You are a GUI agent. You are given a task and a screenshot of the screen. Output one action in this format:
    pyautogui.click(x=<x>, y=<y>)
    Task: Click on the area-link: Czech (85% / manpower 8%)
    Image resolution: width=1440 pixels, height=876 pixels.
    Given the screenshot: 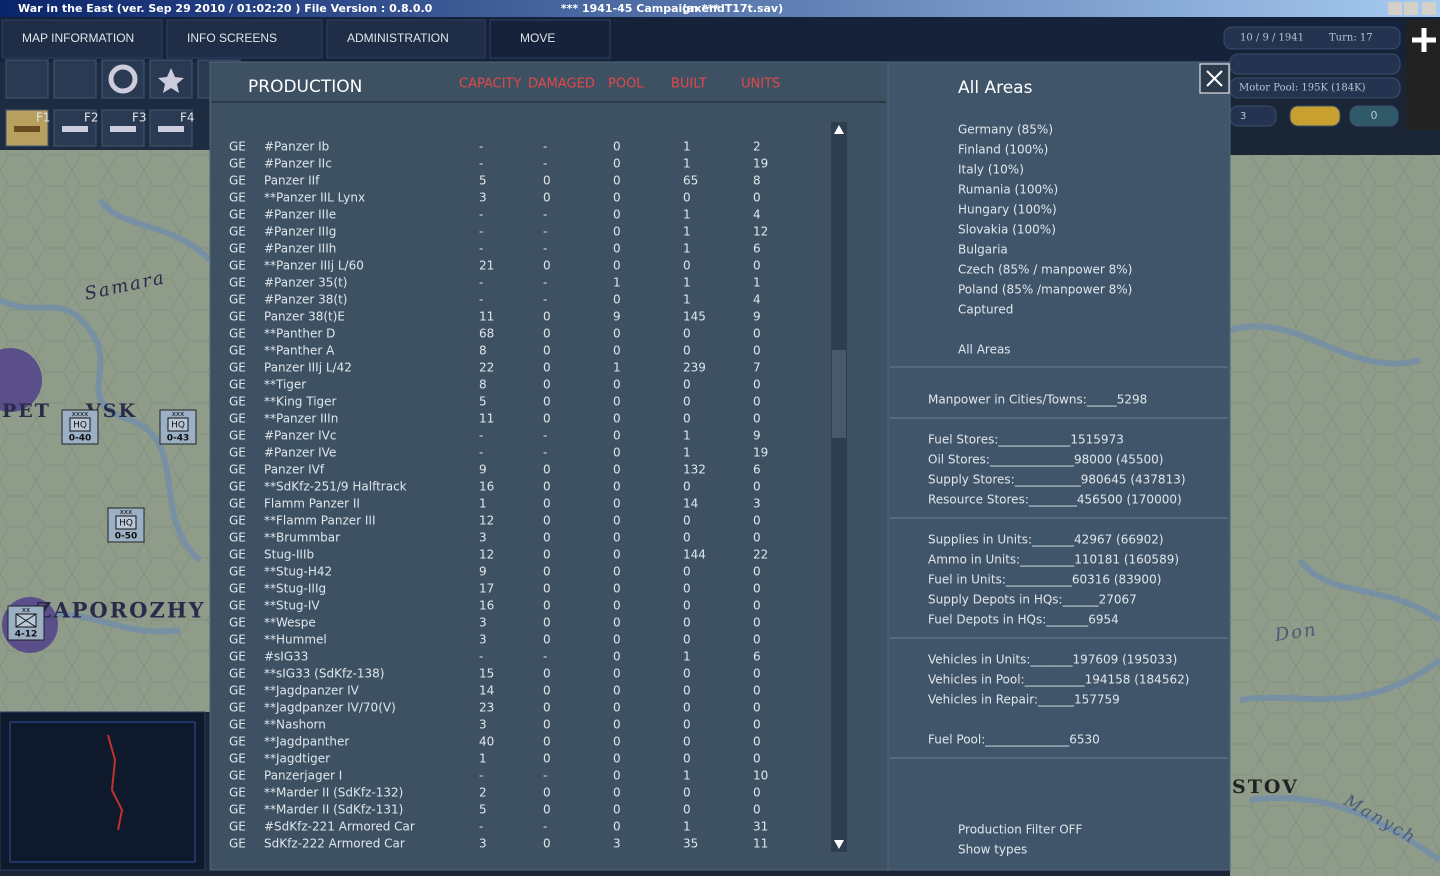 What is the action you would take?
    pyautogui.click(x=1045, y=270)
    